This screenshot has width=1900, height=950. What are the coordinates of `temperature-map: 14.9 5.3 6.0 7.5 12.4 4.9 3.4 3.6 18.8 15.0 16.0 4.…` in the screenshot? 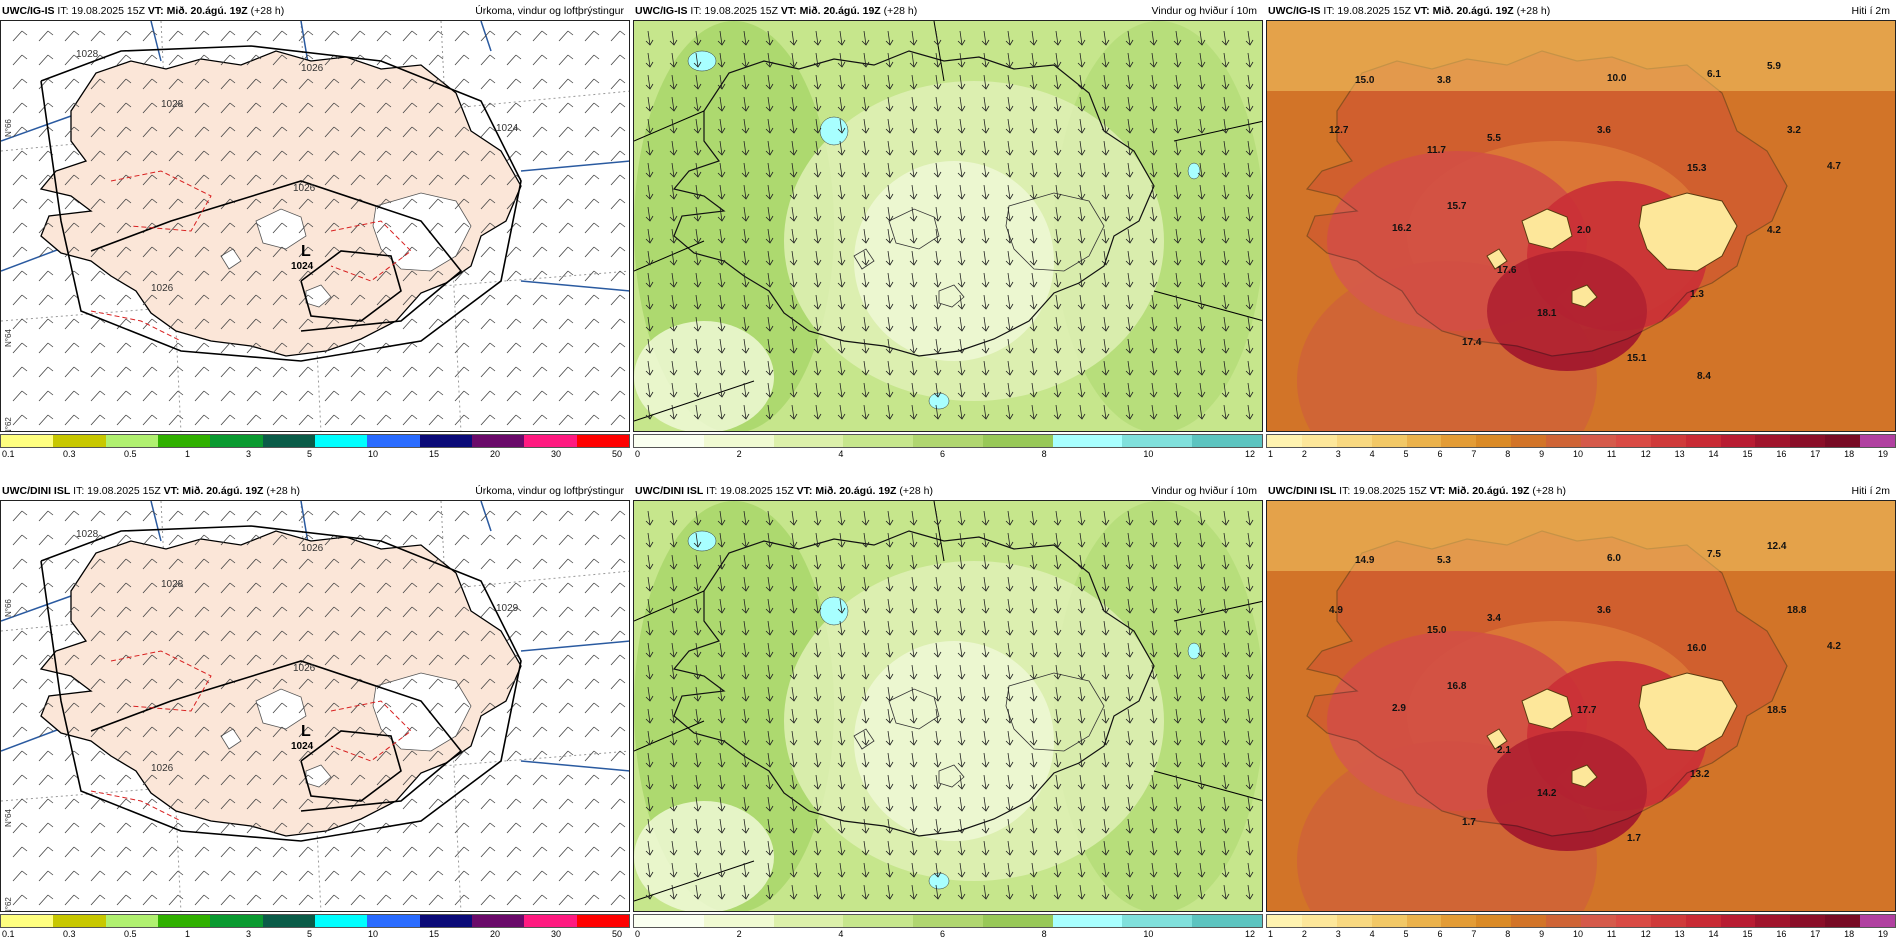 It's located at (1581, 706).